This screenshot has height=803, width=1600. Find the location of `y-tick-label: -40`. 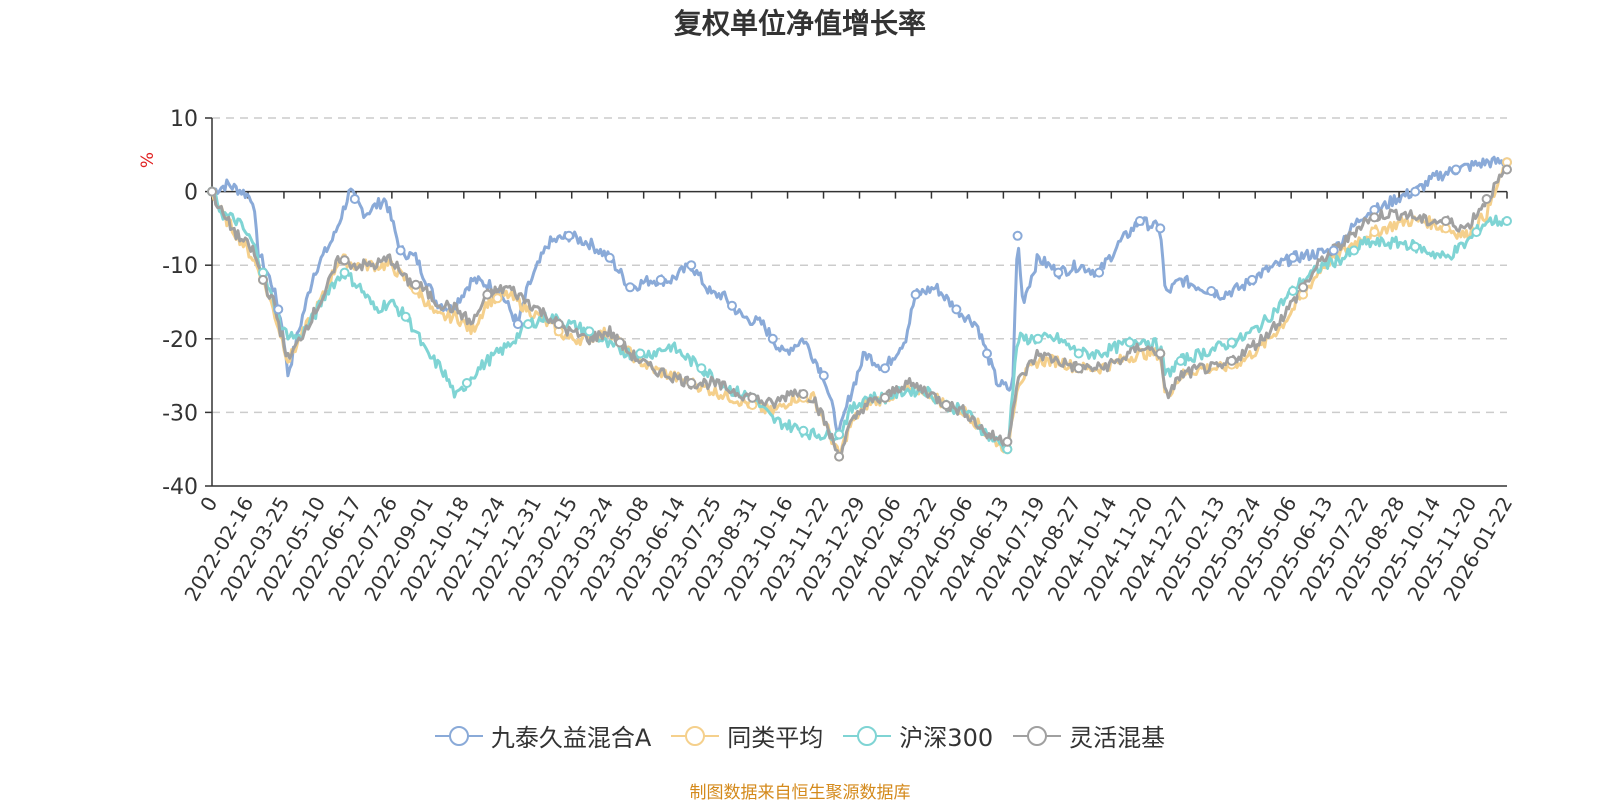

y-tick-label: -40 is located at coordinates (180, 487).